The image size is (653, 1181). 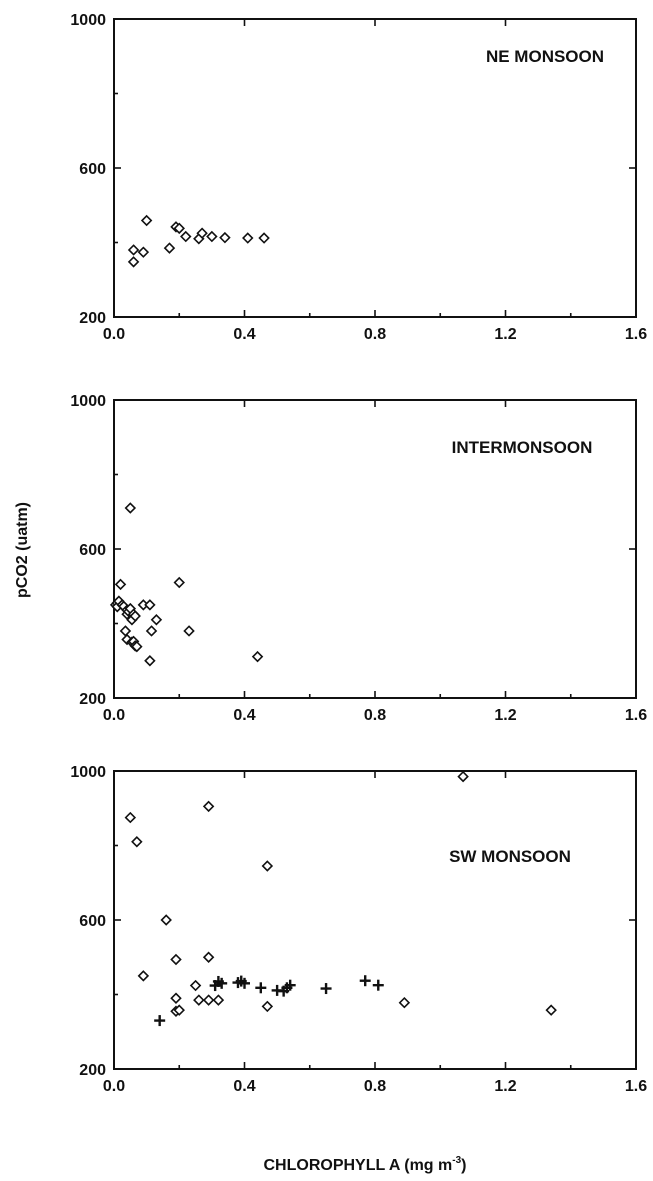 I want to click on panel-title: SW MONSOON, so click(x=510, y=856).